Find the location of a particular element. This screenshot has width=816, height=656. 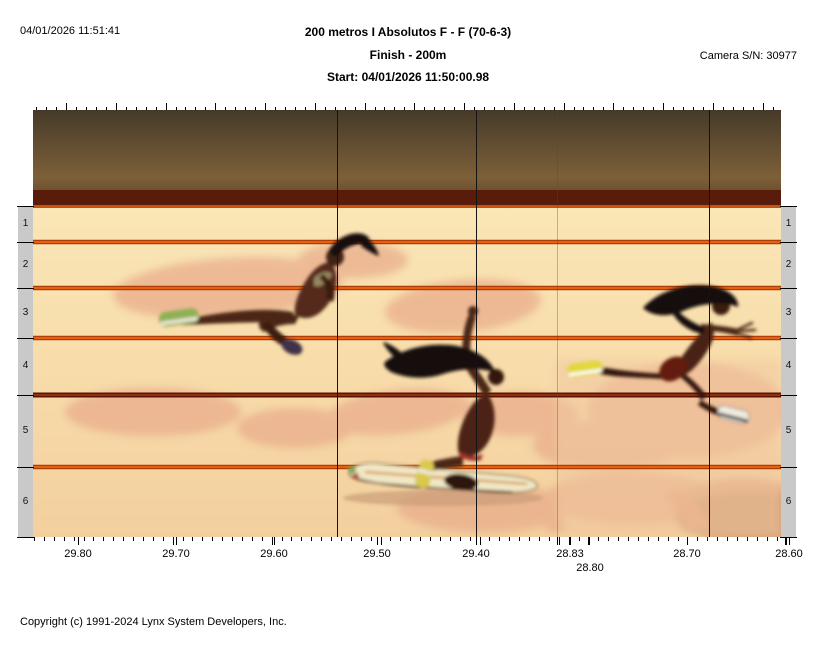

lane-number: 1 is located at coordinates (788, 223).